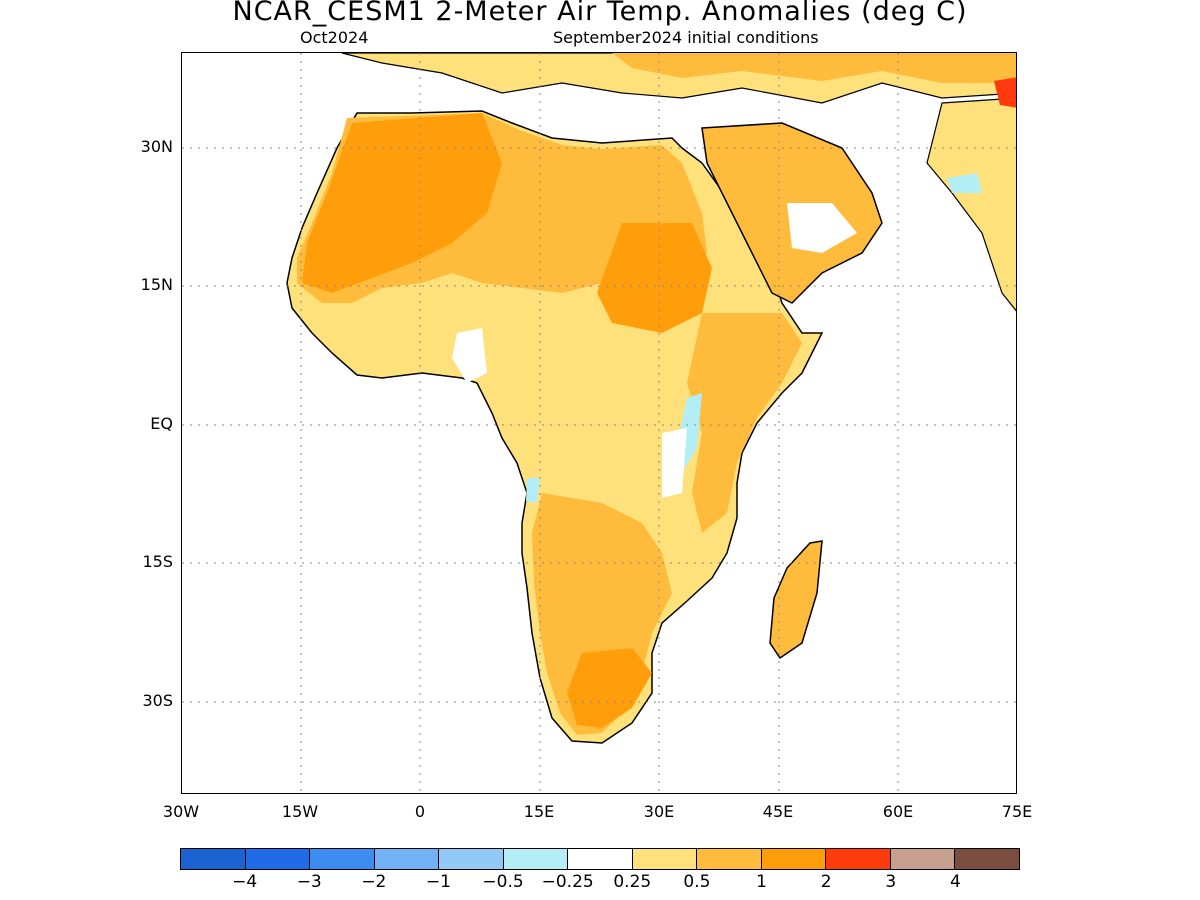 Image resolution: width=1200 pixels, height=900 pixels. What do you see at coordinates (744, 423) in the screenshot?
I see `east-africa-warm-region` at bounding box center [744, 423].